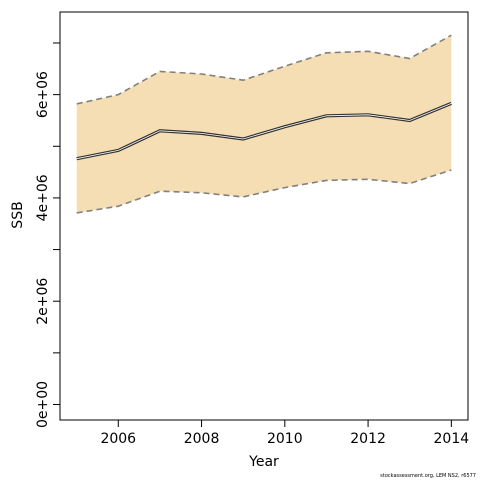 The width and height of the screenshot is (480, 480). I want to click on x-tick-label: 2008, so click(202, 439).